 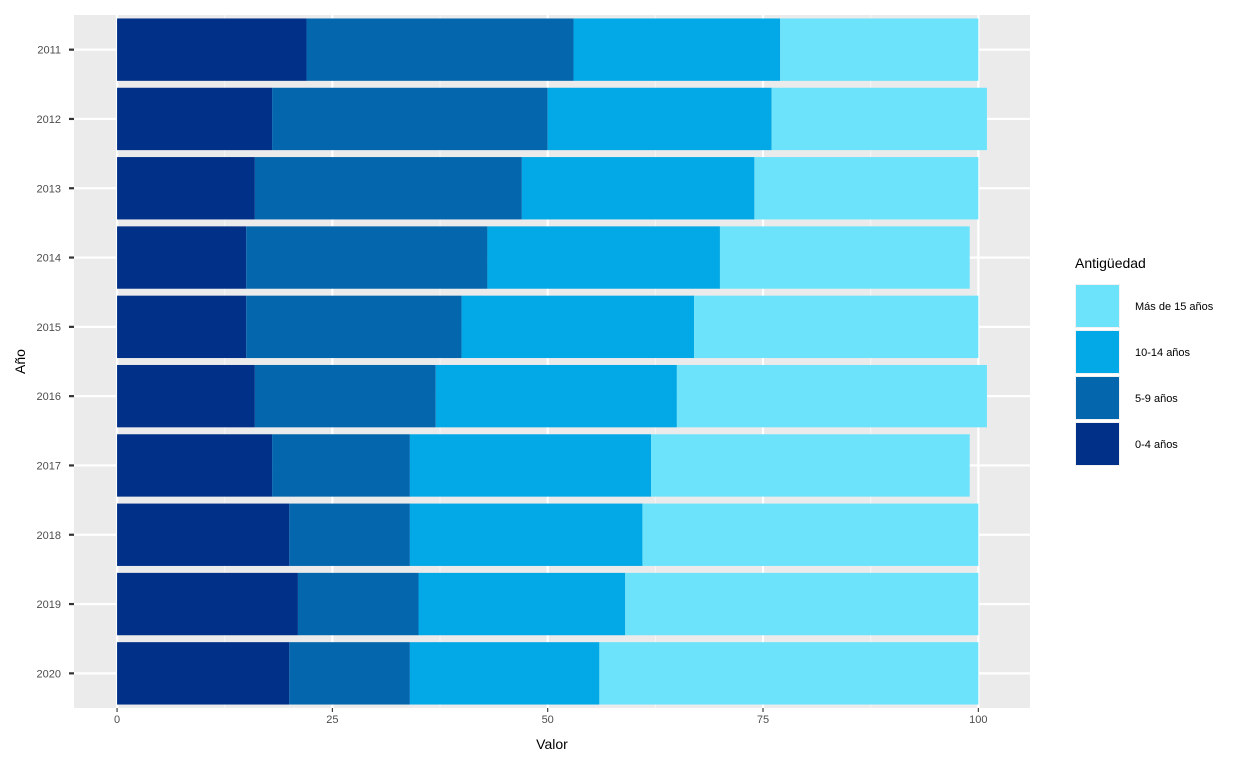 I want to click on y-tick-label: 2017, so click(x=49, y=466).